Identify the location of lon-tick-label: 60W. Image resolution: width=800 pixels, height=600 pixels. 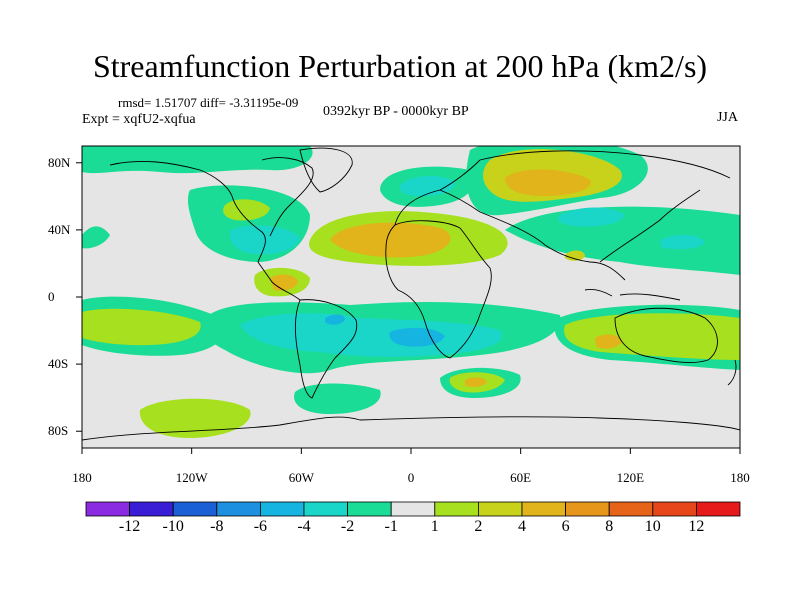
(301, 477).